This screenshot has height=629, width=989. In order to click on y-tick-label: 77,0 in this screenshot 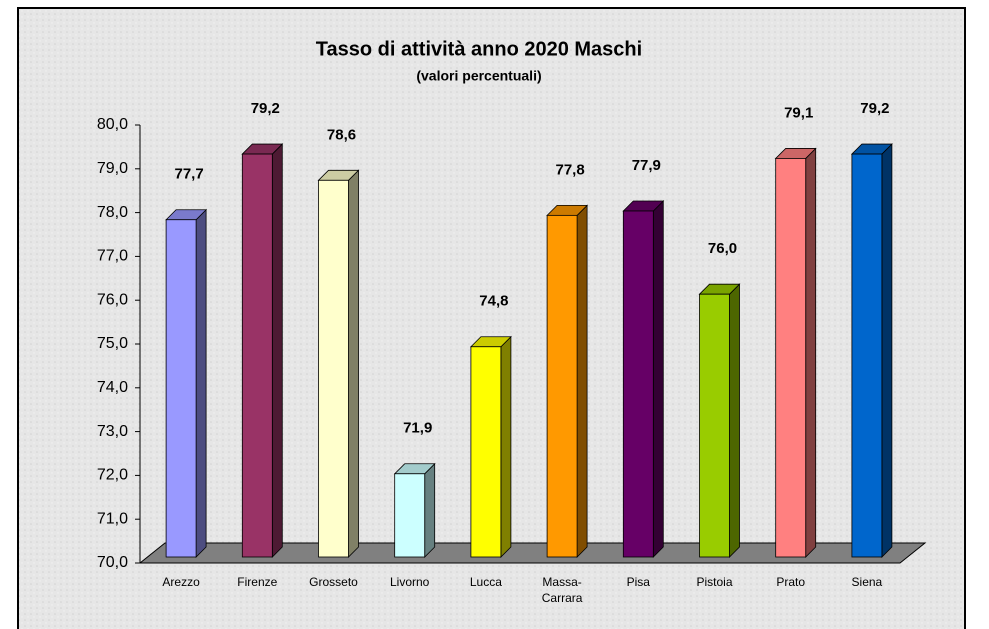, I will do `click(112, 256)`.